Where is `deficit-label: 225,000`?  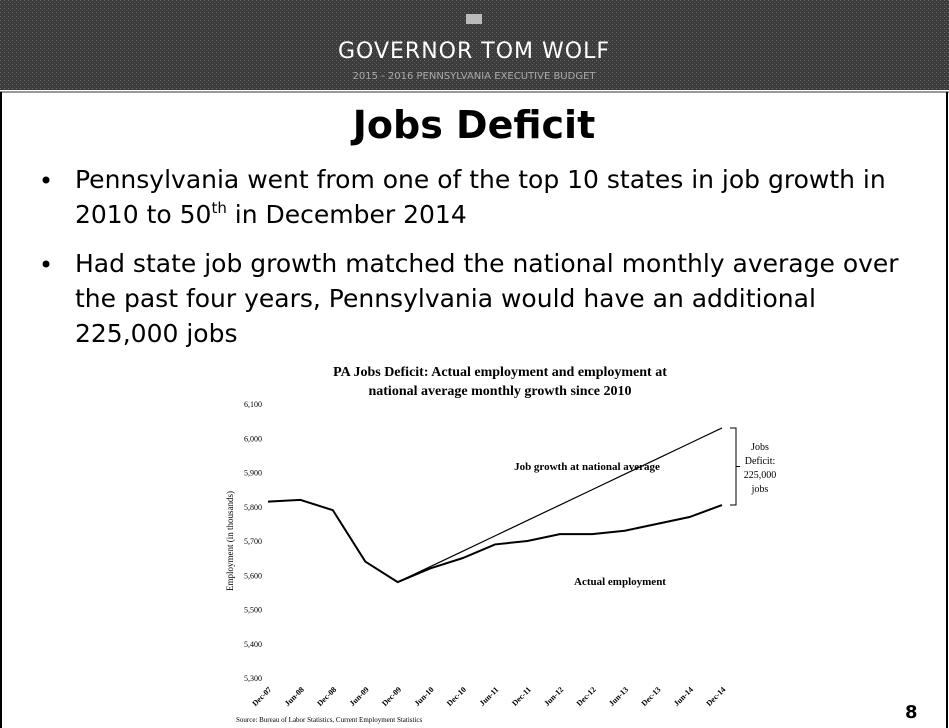 deficit-label: 225,000 is located at coordinates (760, 475).